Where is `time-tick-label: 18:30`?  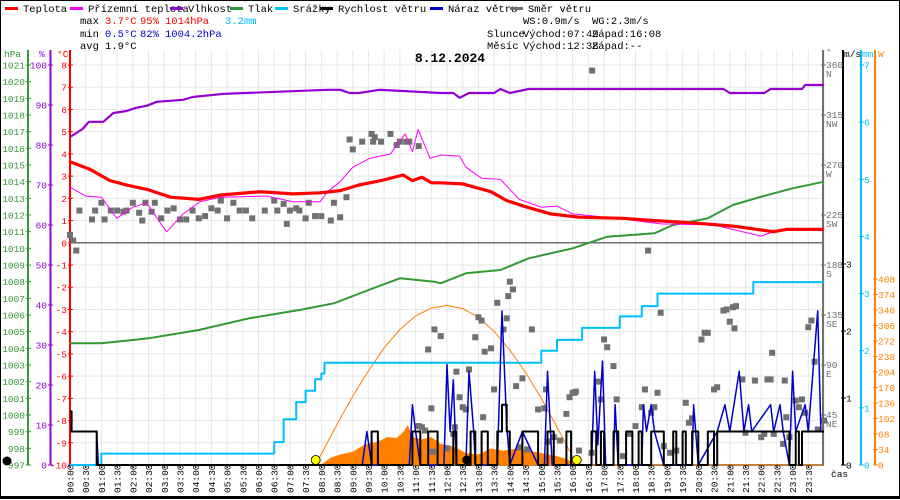
time-tick-label: 18:30 is located at coordinates (652, 478).